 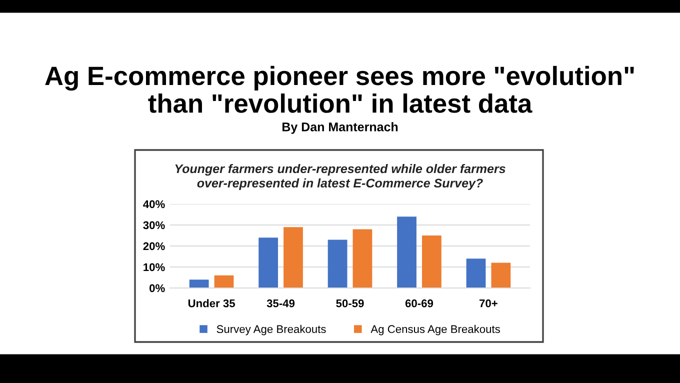 What do you see at coordinates (340, 128) in the screenshot?
I see `chart-subtitle: By Dan Manternach` at bounding box center [340, 128].